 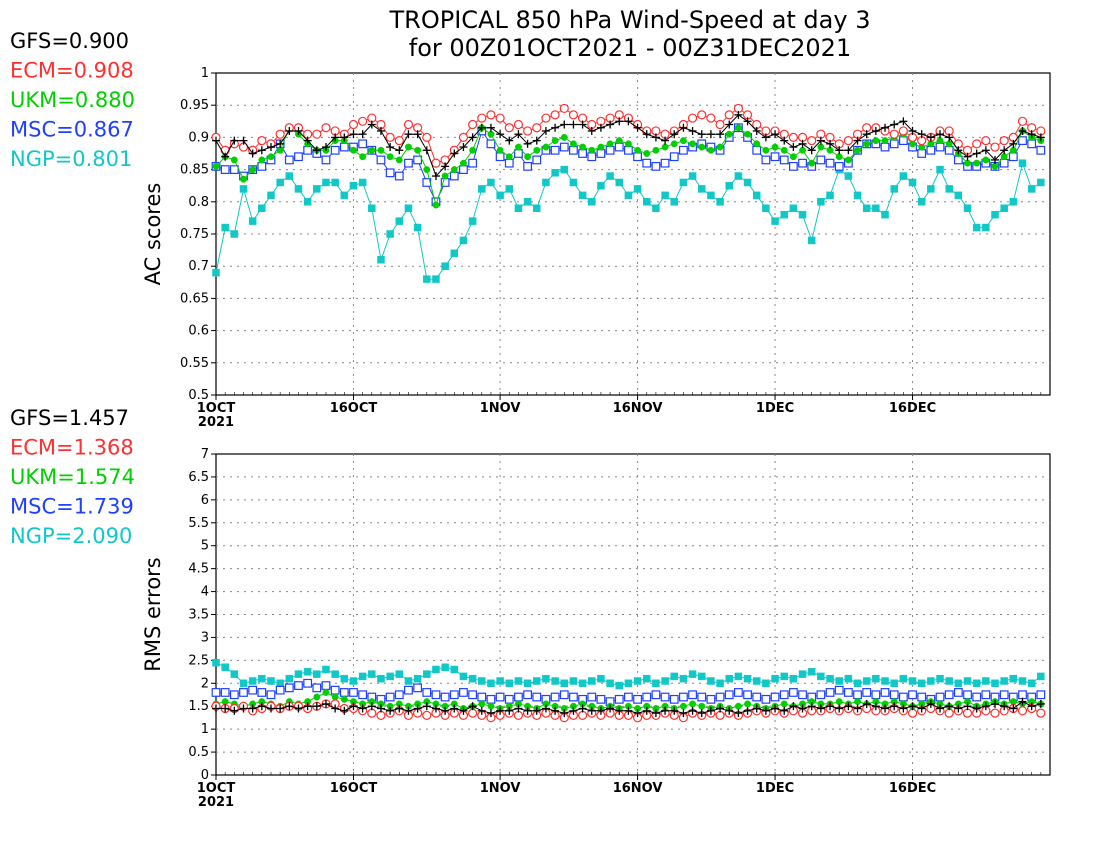 I want to click on y-tick-label: 7, so click(x=205, y=454).